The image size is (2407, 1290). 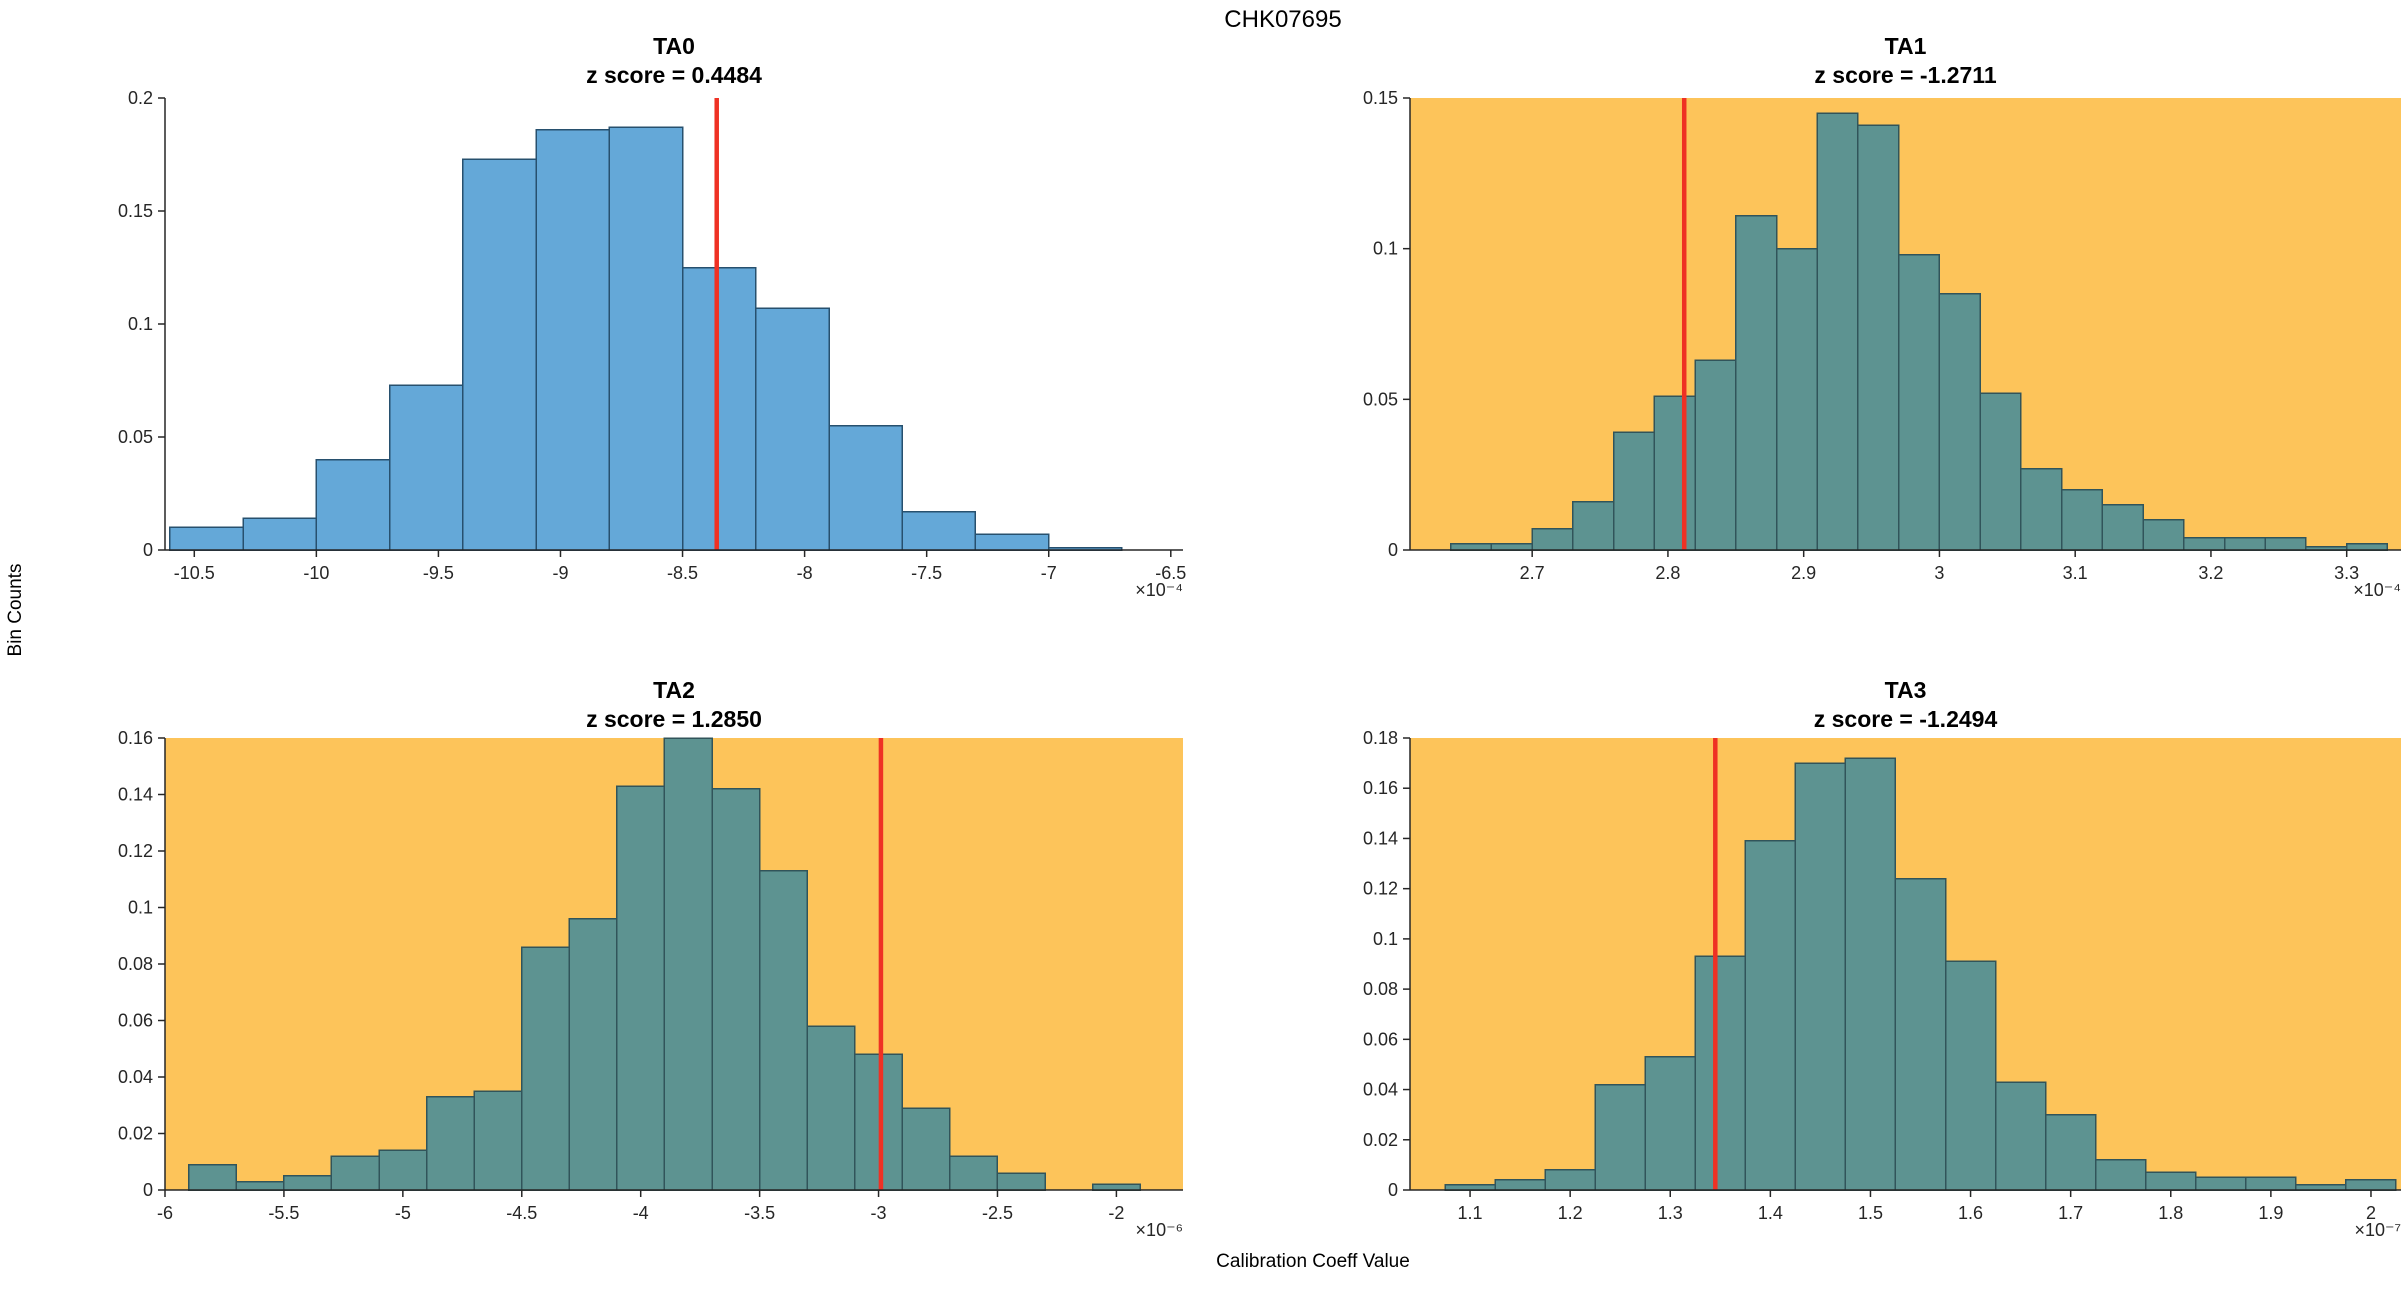 What do you see at coordinates (1905, 719) in the screenshot?
I see `subplot-zscore-ta3: z score = -1.2494` at bounding box center [1905, 719].